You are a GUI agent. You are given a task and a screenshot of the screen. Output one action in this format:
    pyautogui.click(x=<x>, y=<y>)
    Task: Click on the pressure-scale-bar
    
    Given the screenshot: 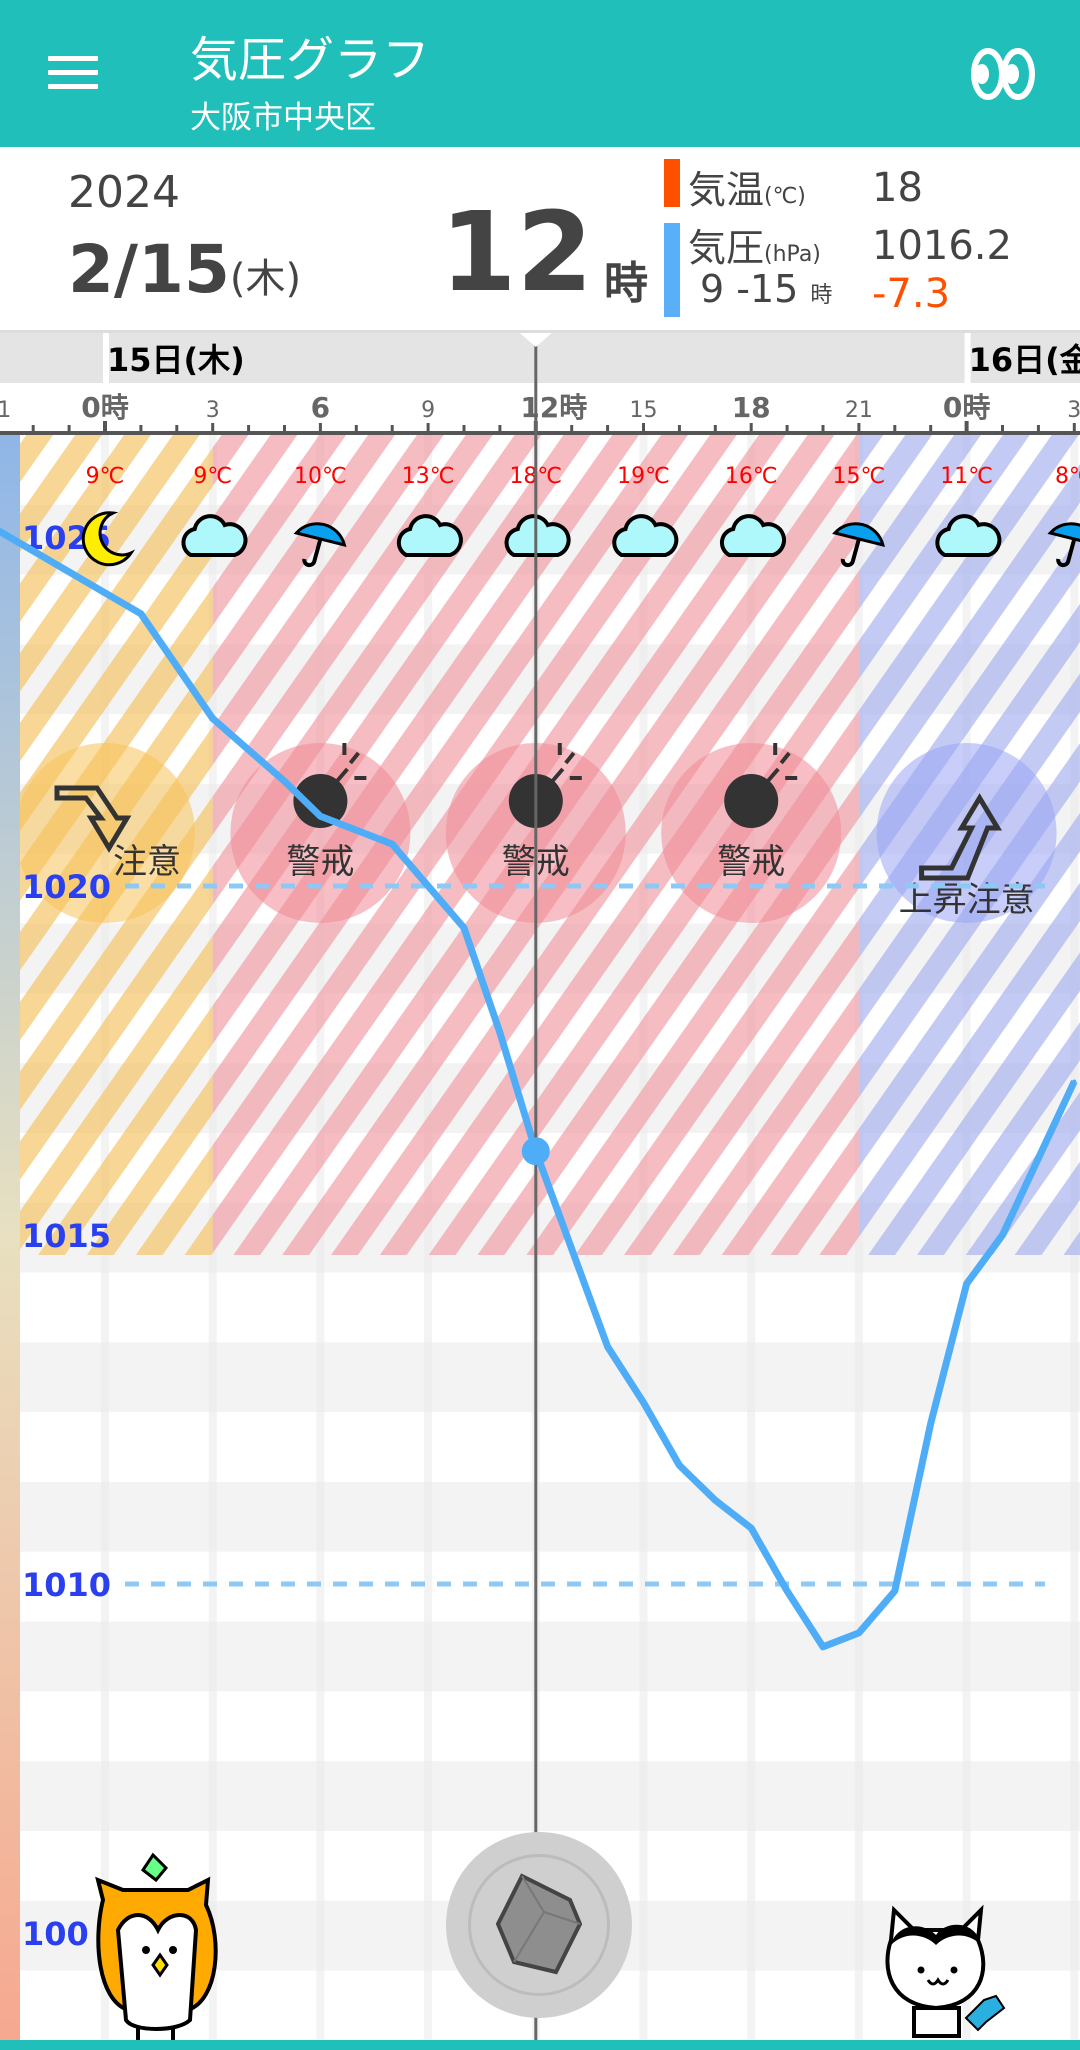 What is the action you would take?
    pyautogui.click(x=10, y=1237)
    